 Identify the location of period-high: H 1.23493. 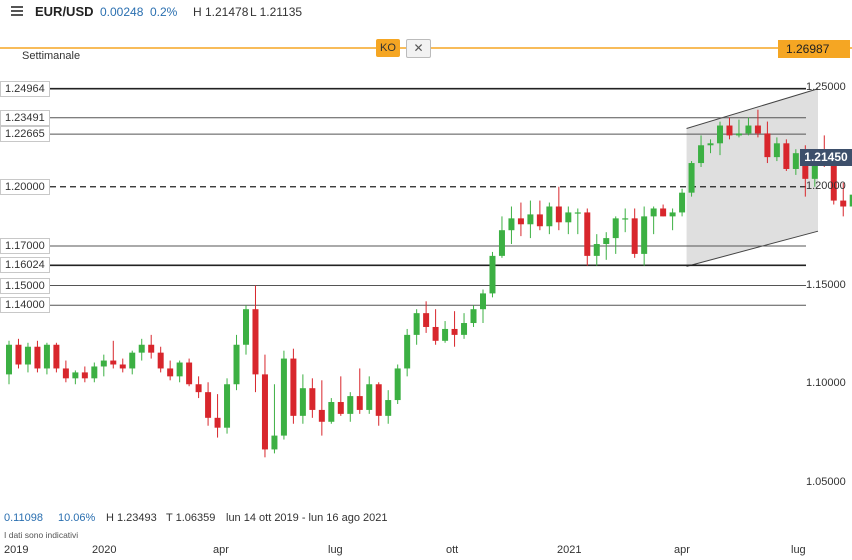
(131, 518).